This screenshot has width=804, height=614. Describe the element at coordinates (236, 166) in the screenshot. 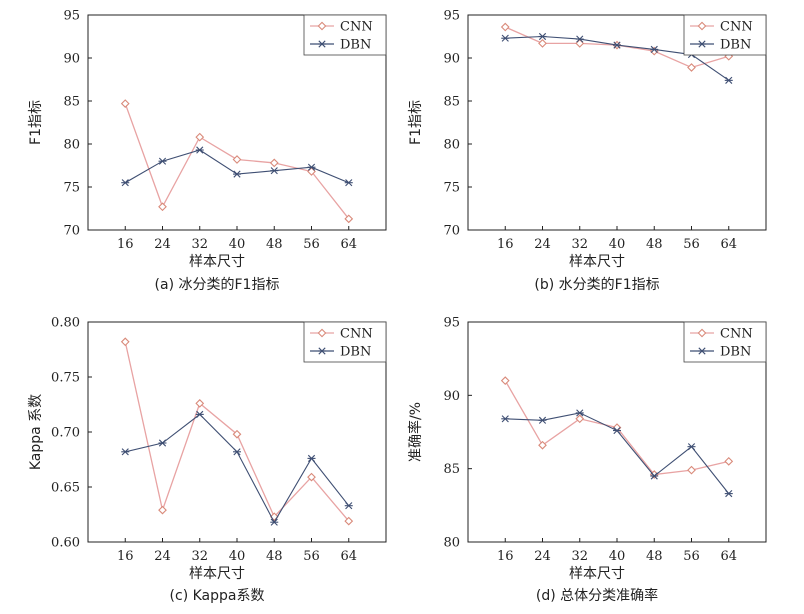

I see `series-line-dbn` at that location.